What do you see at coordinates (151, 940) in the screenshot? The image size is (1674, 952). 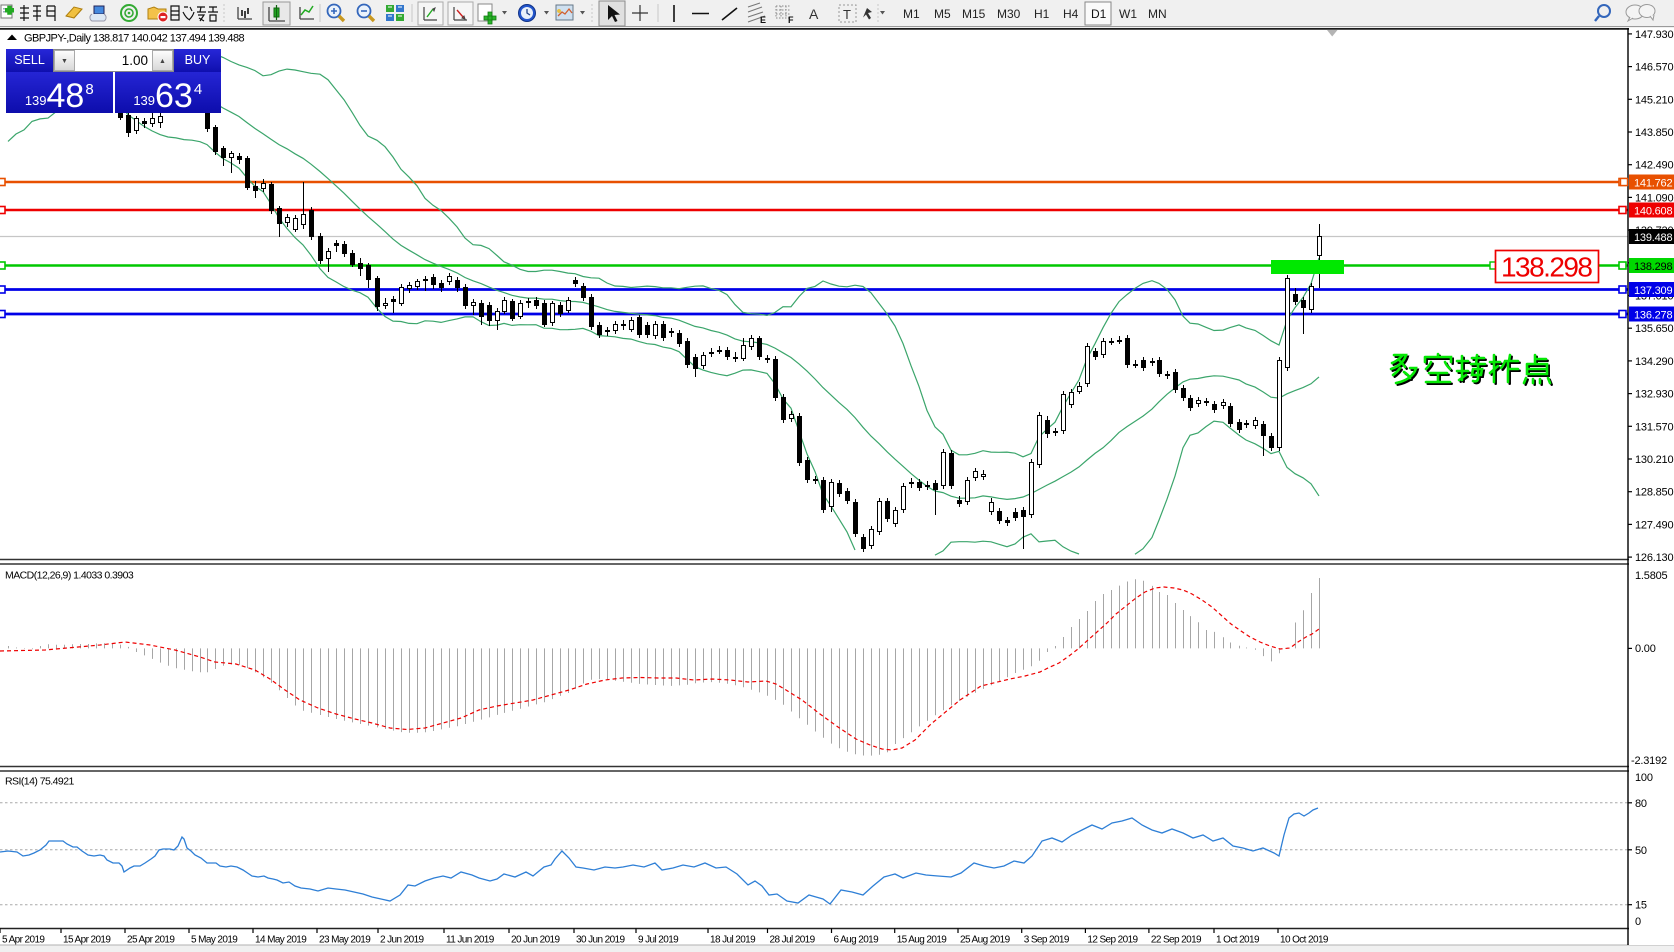 I see `svg-text: 25 Apr 2019` at bounding box center [151, 940].